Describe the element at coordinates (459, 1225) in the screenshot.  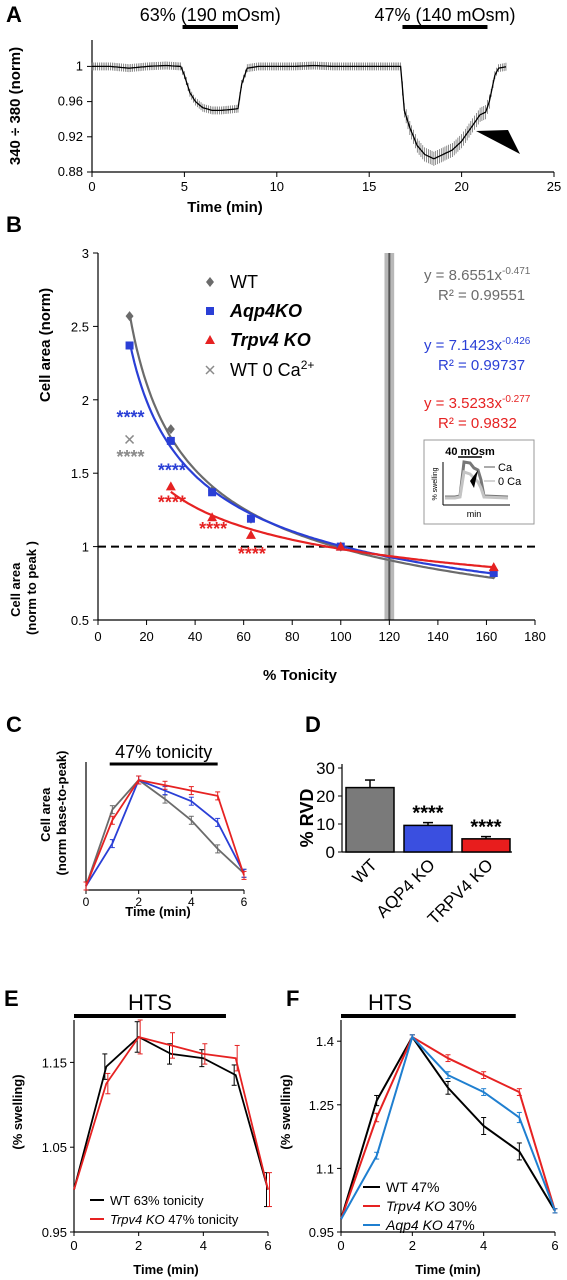
I see `f-legend-label-part: 47%` at that location.